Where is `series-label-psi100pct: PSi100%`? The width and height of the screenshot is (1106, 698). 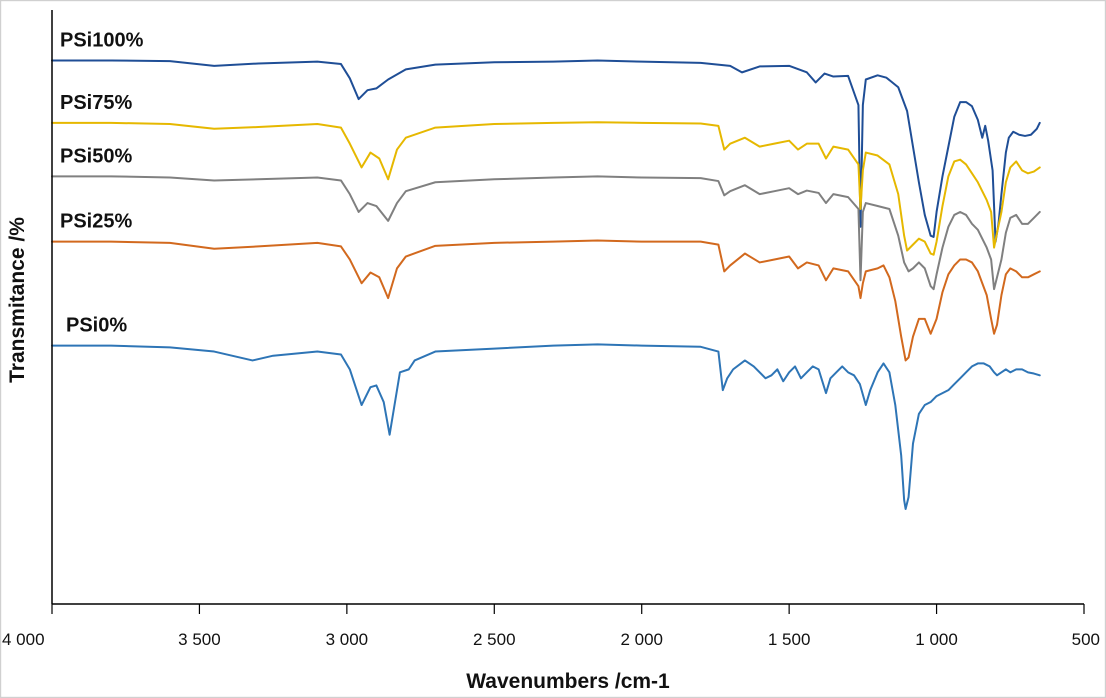 series-label-psi100pct: PSi100% is located at coordinates (102, 40).